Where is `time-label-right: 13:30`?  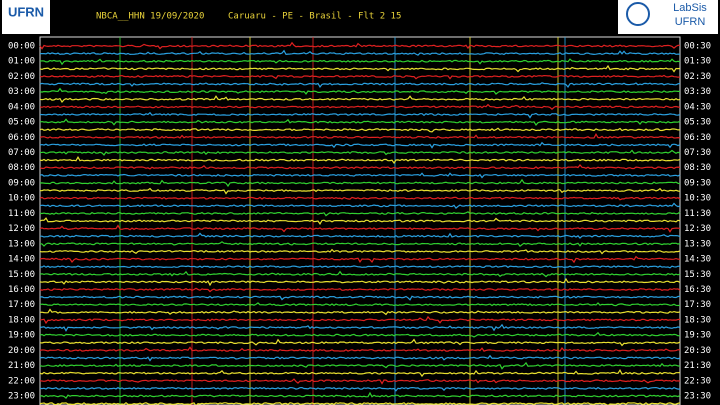
time-label-right: 13:30 is located at coordinates (697, 244).